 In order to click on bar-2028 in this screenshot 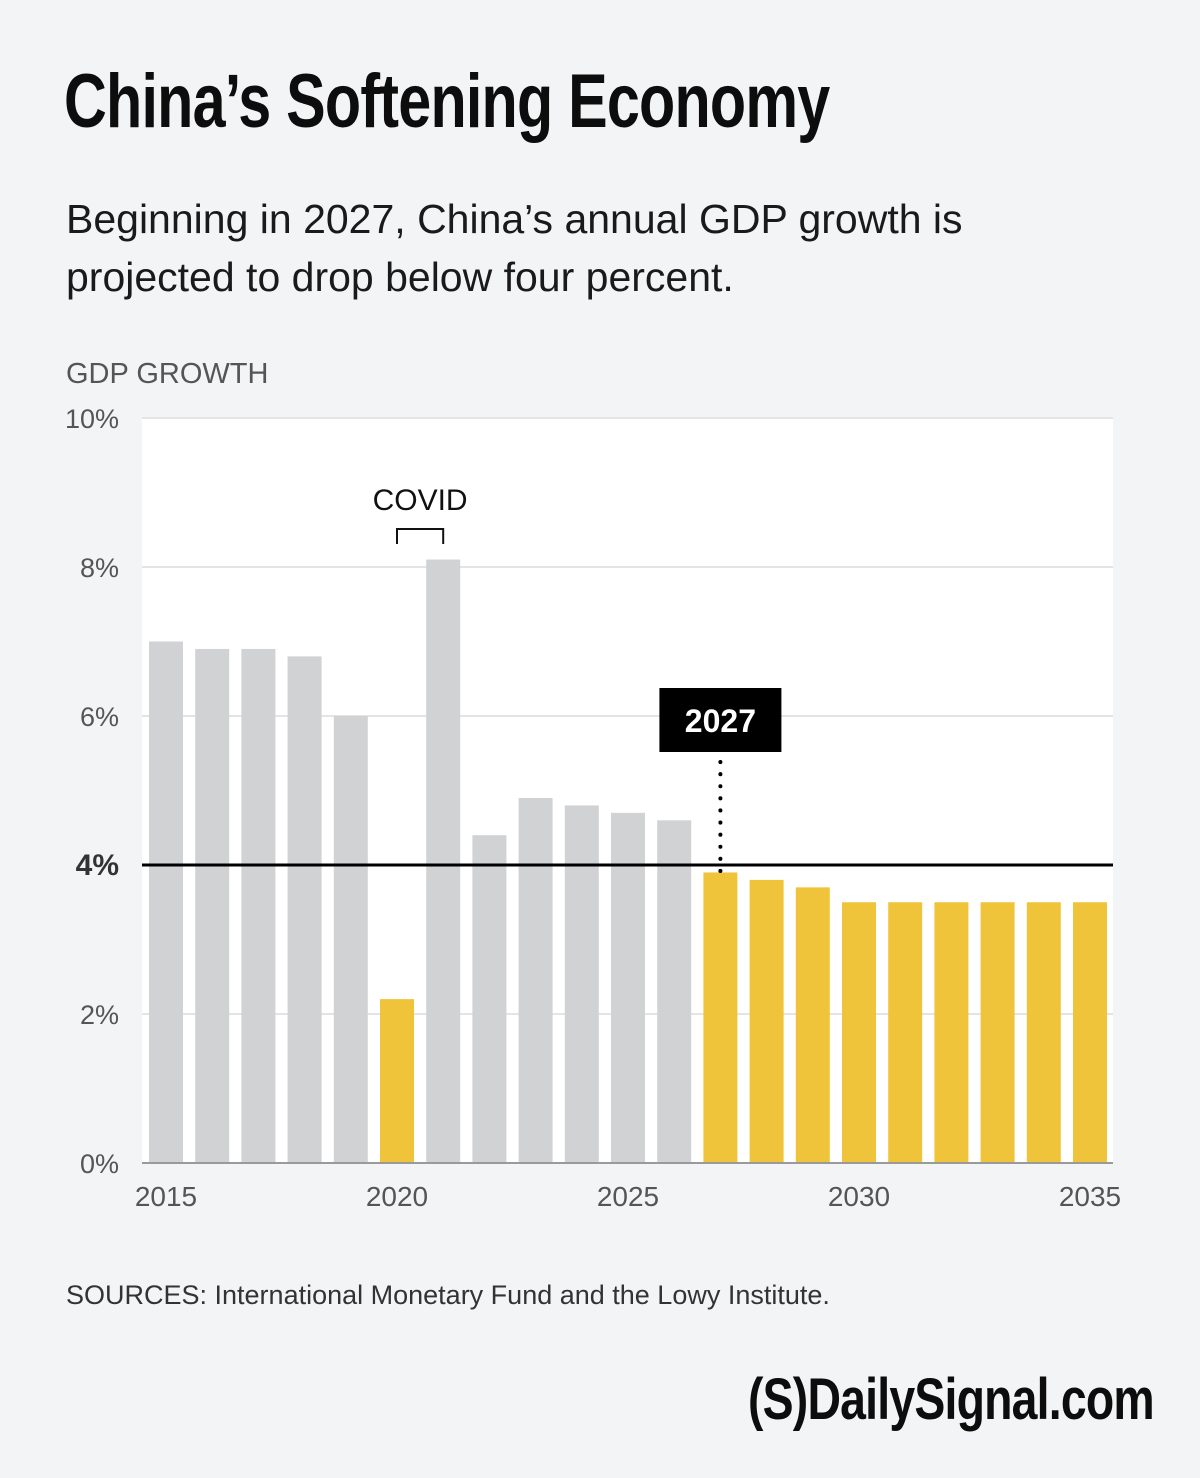, I will do `click(766, 1021)`.